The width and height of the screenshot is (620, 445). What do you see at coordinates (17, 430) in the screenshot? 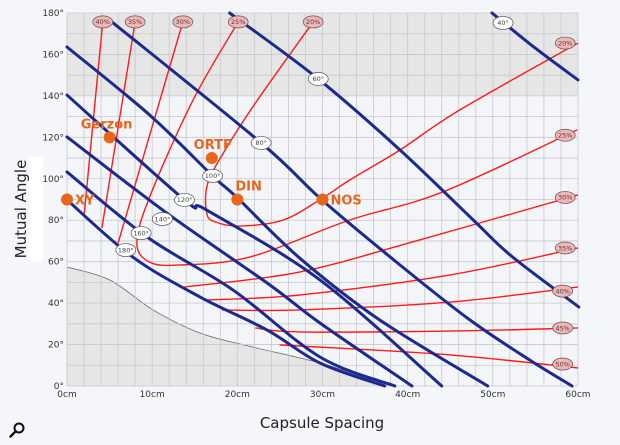
I see `magnifier-icon` at bounding box center [17, 430].